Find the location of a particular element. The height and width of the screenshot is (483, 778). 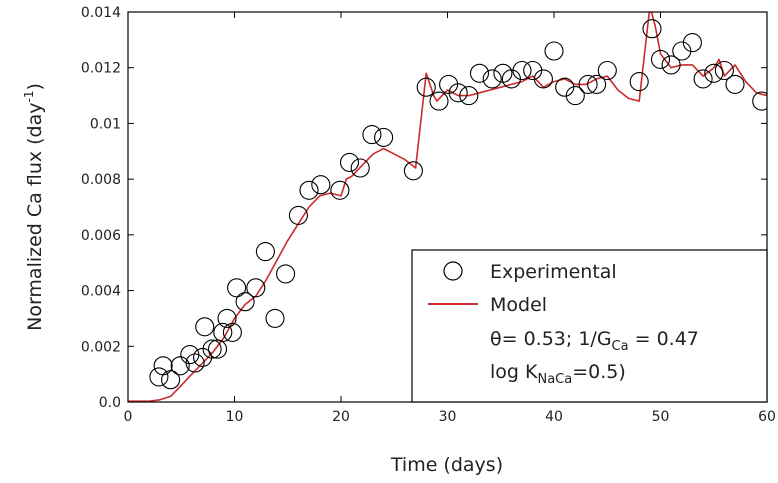

y-axis-label: Normalized Ca flux (day-1) is located at coordinates (34, 207).